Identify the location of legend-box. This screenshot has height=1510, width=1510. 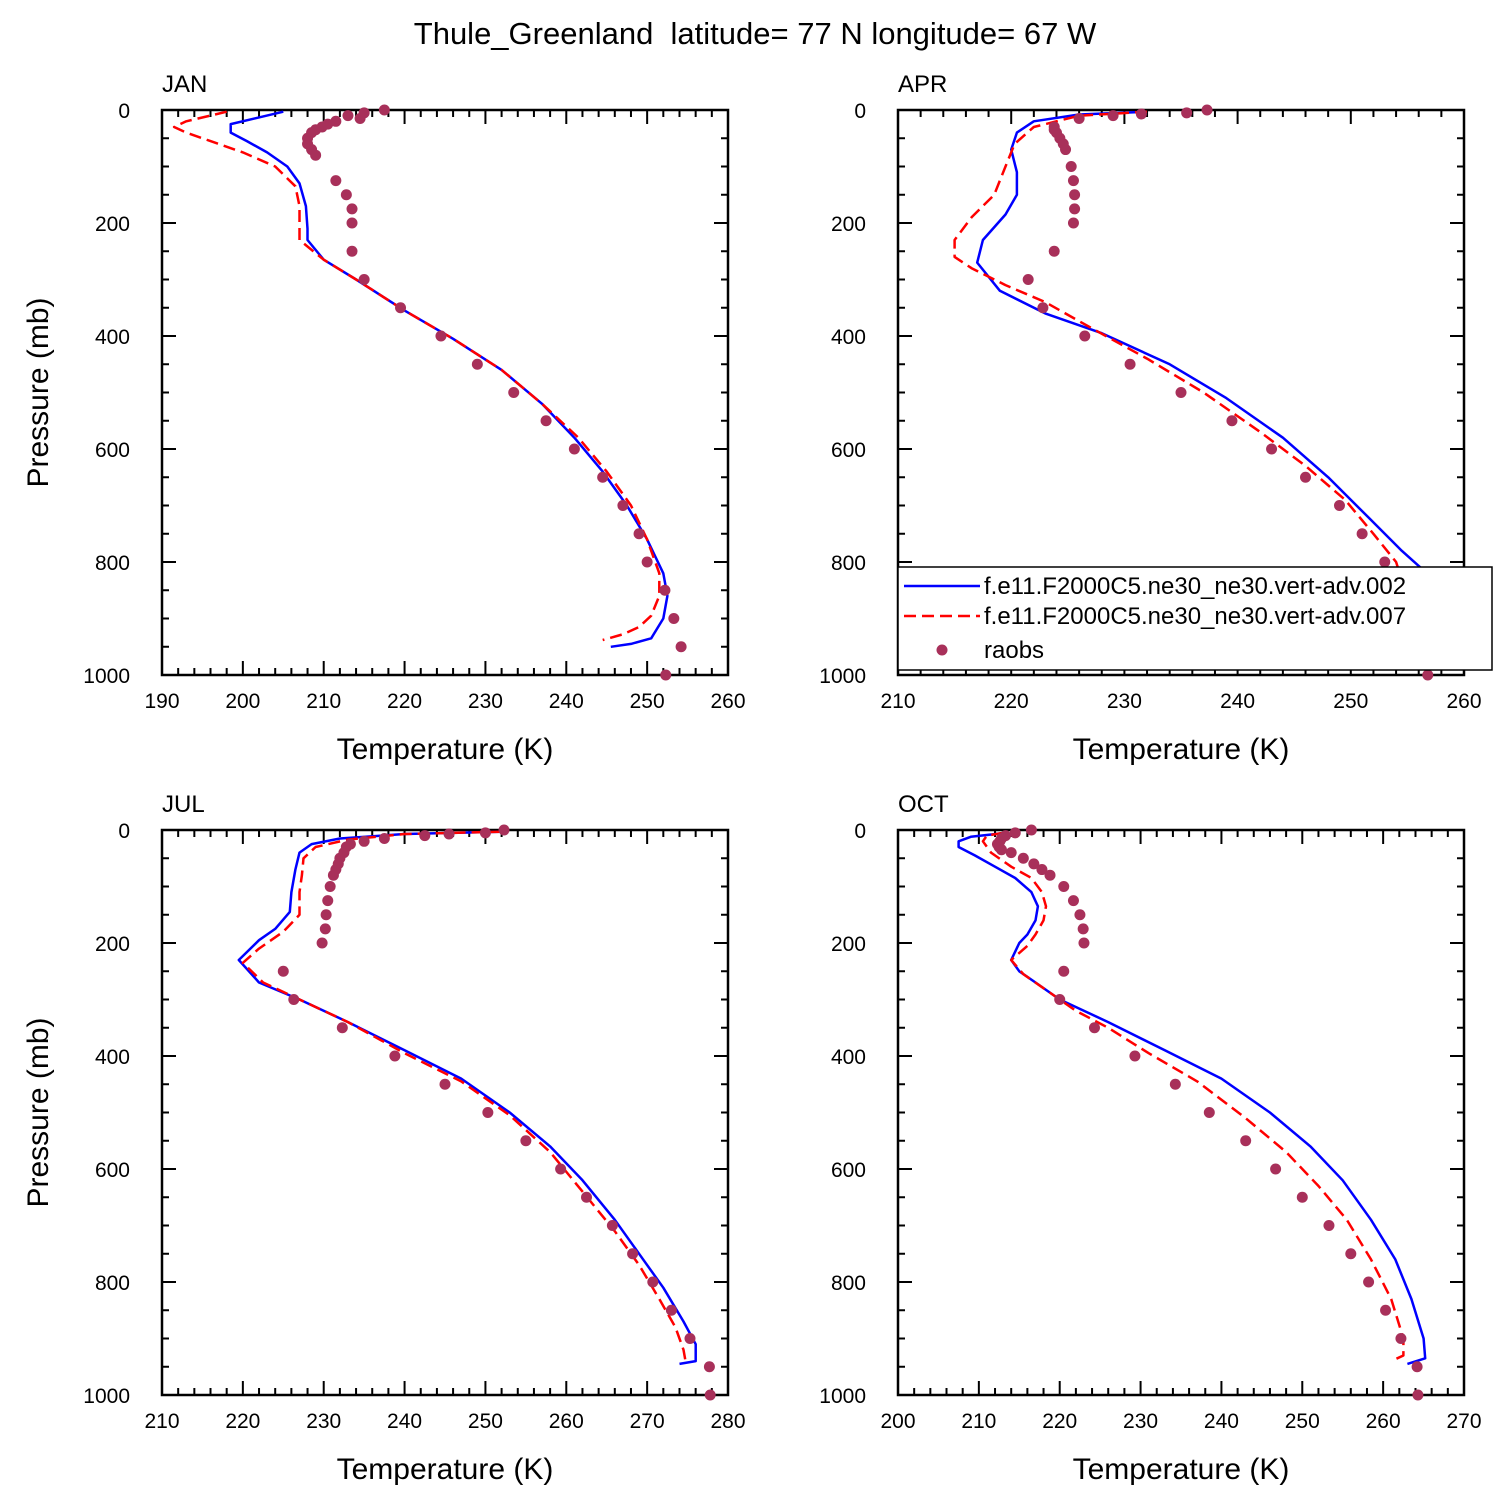
(1195, 618).